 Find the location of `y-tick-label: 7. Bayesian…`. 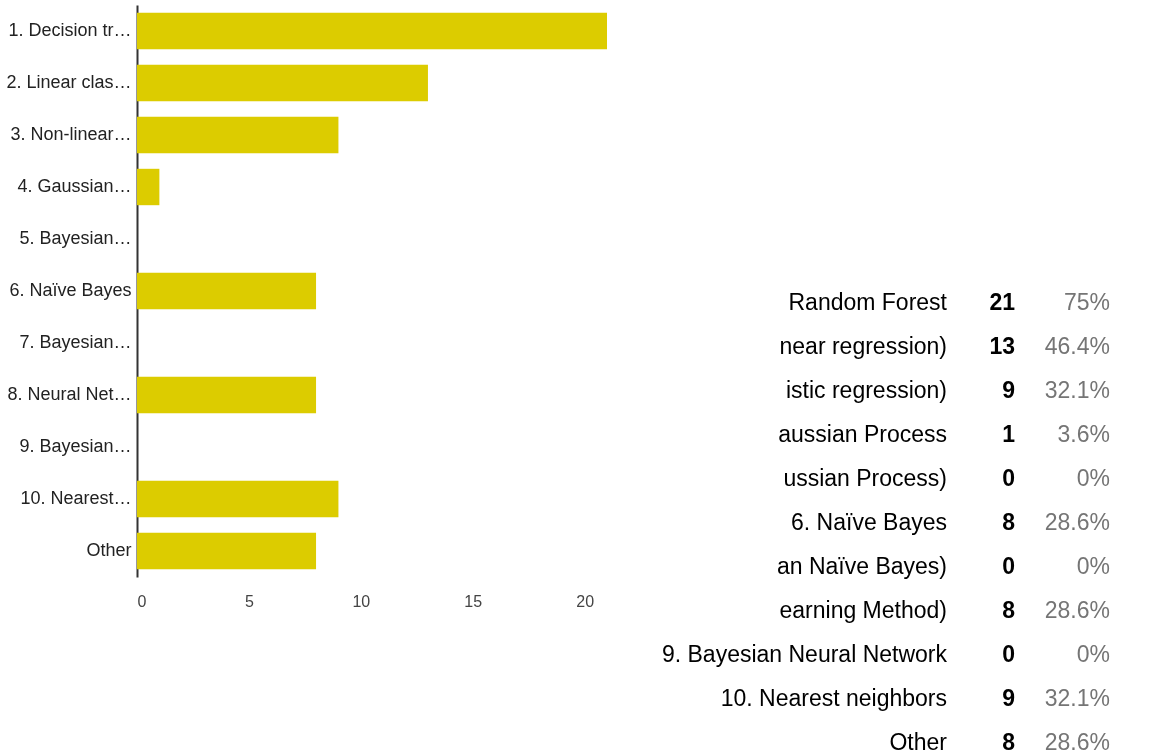

y-tick-label: 7. Bayesian… is located at coordinates (75, 342).